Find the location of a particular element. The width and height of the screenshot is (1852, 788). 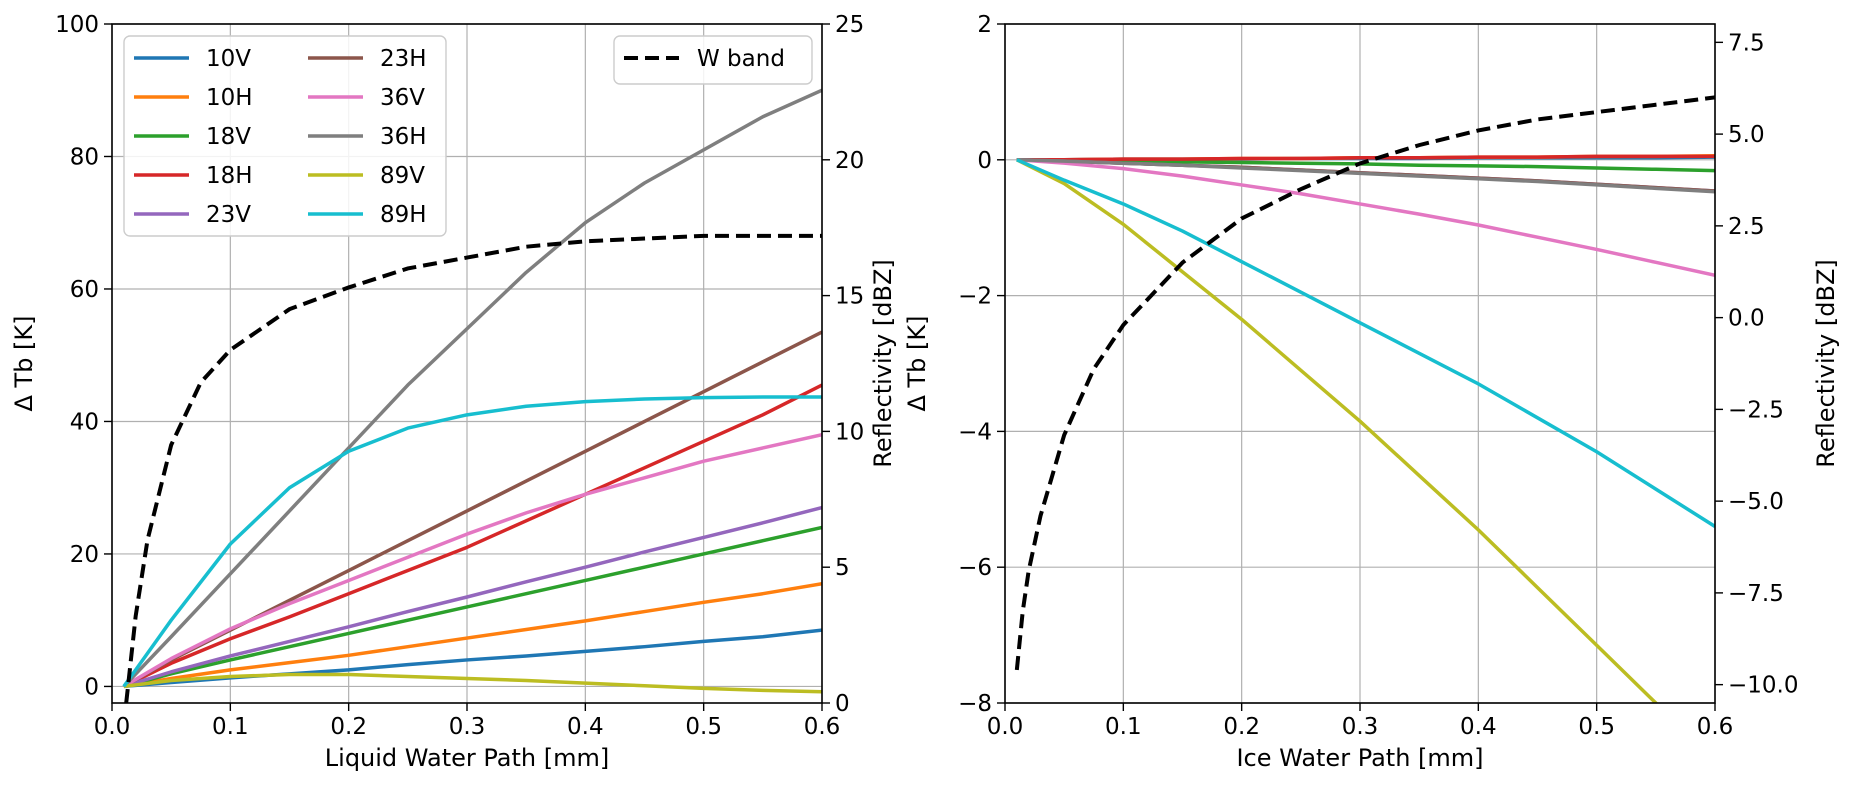

legend-label-18v: 18V is located at coordinates (228, 137).